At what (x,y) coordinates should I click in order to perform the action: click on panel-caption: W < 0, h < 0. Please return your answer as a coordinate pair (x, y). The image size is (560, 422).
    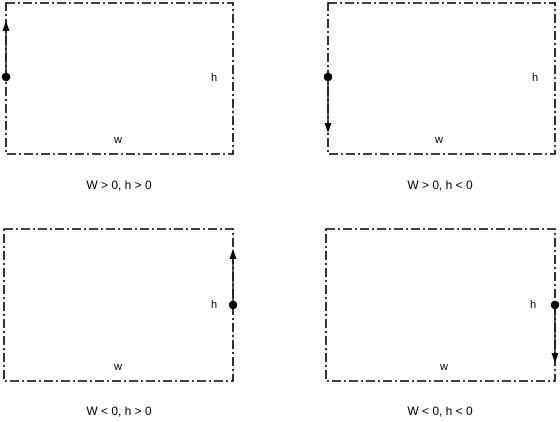
    Looking at the image, I should click on (440, 411).